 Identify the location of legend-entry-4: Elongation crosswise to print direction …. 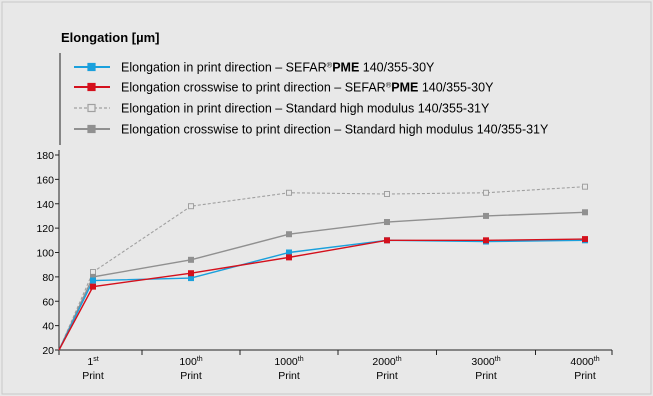
(311, 130).